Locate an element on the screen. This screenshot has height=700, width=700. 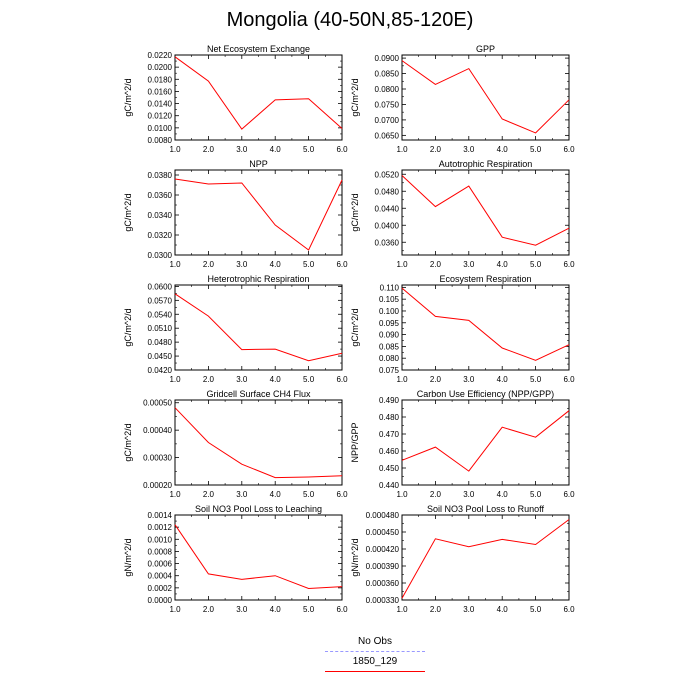
y-tick-label: 0.0012 is located at coordinates (160, 527).